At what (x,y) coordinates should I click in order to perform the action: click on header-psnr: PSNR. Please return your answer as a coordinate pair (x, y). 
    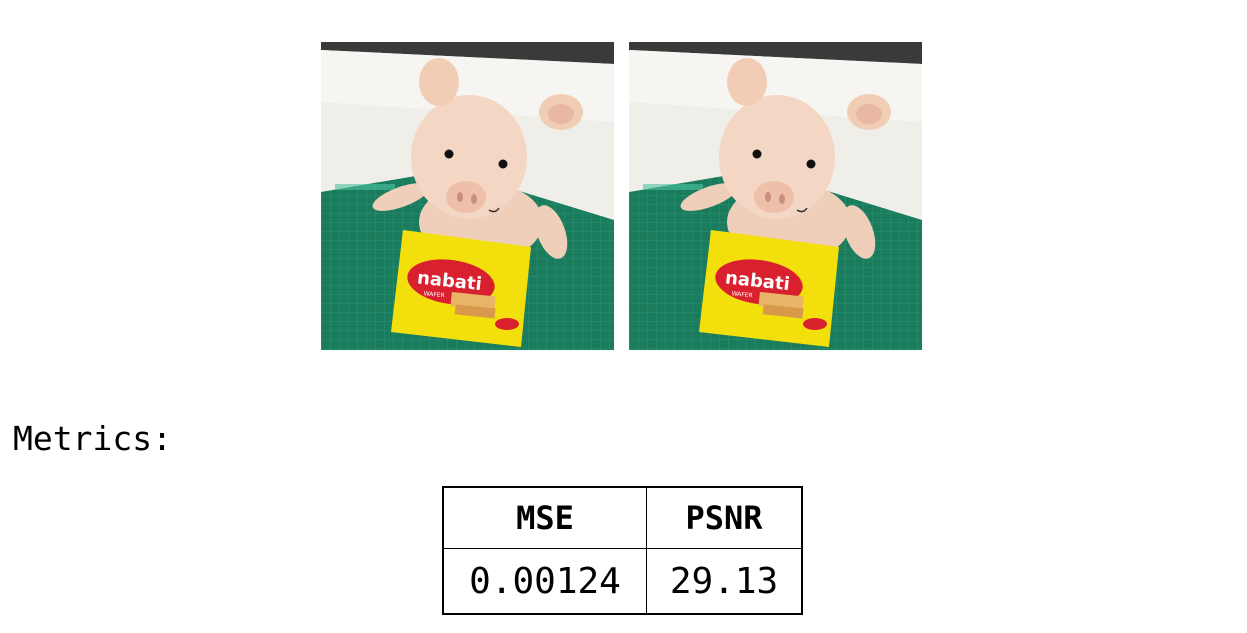
    Looking at the image, I should click on (724, 517).